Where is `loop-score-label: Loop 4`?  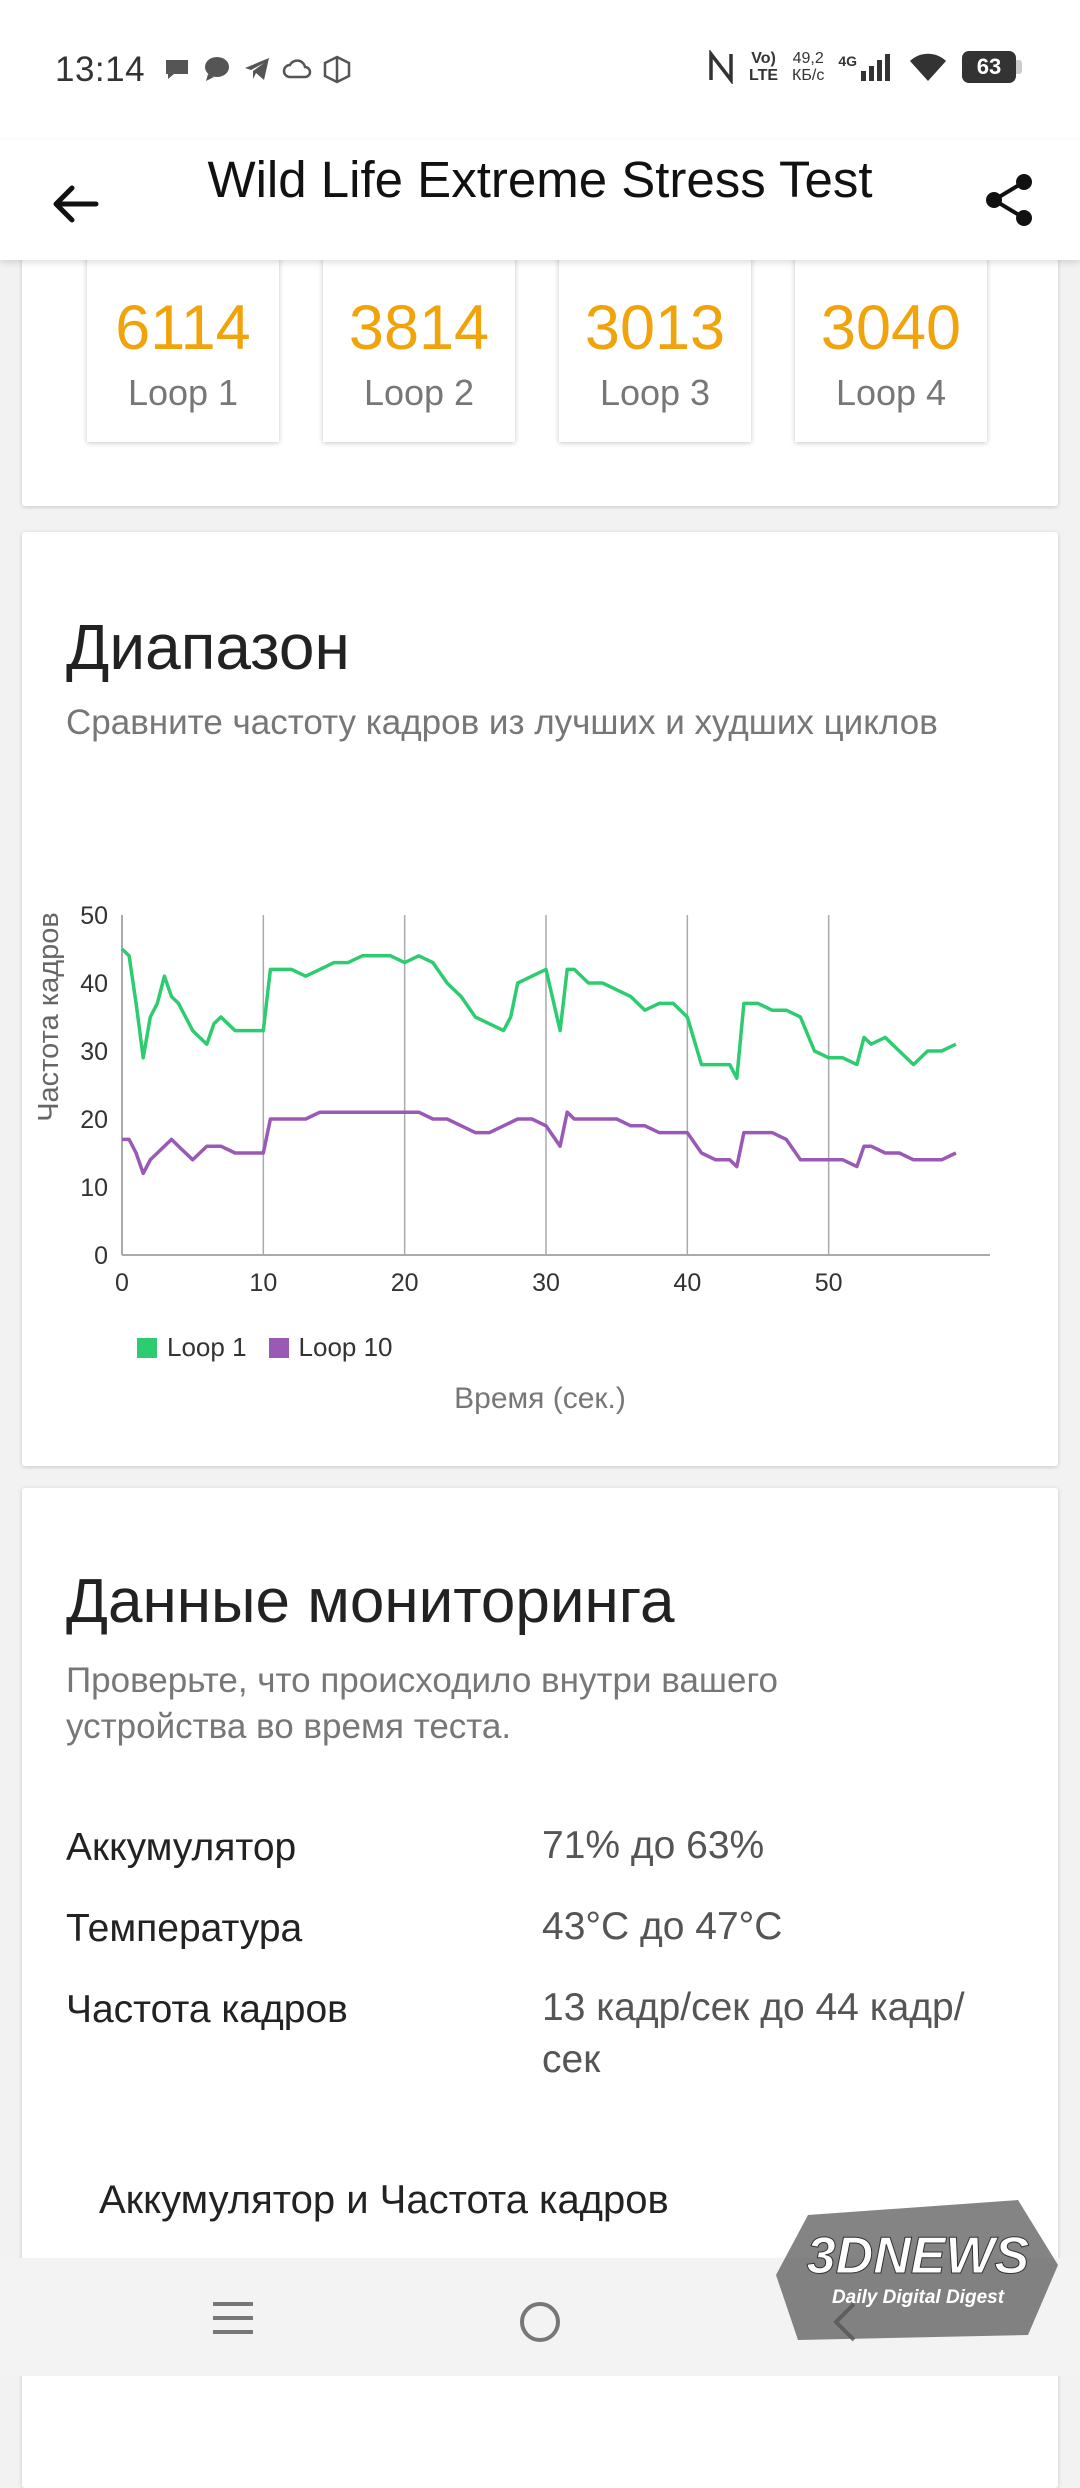 loop-score-label: Loop 4 is located at coordinates (891, 392).